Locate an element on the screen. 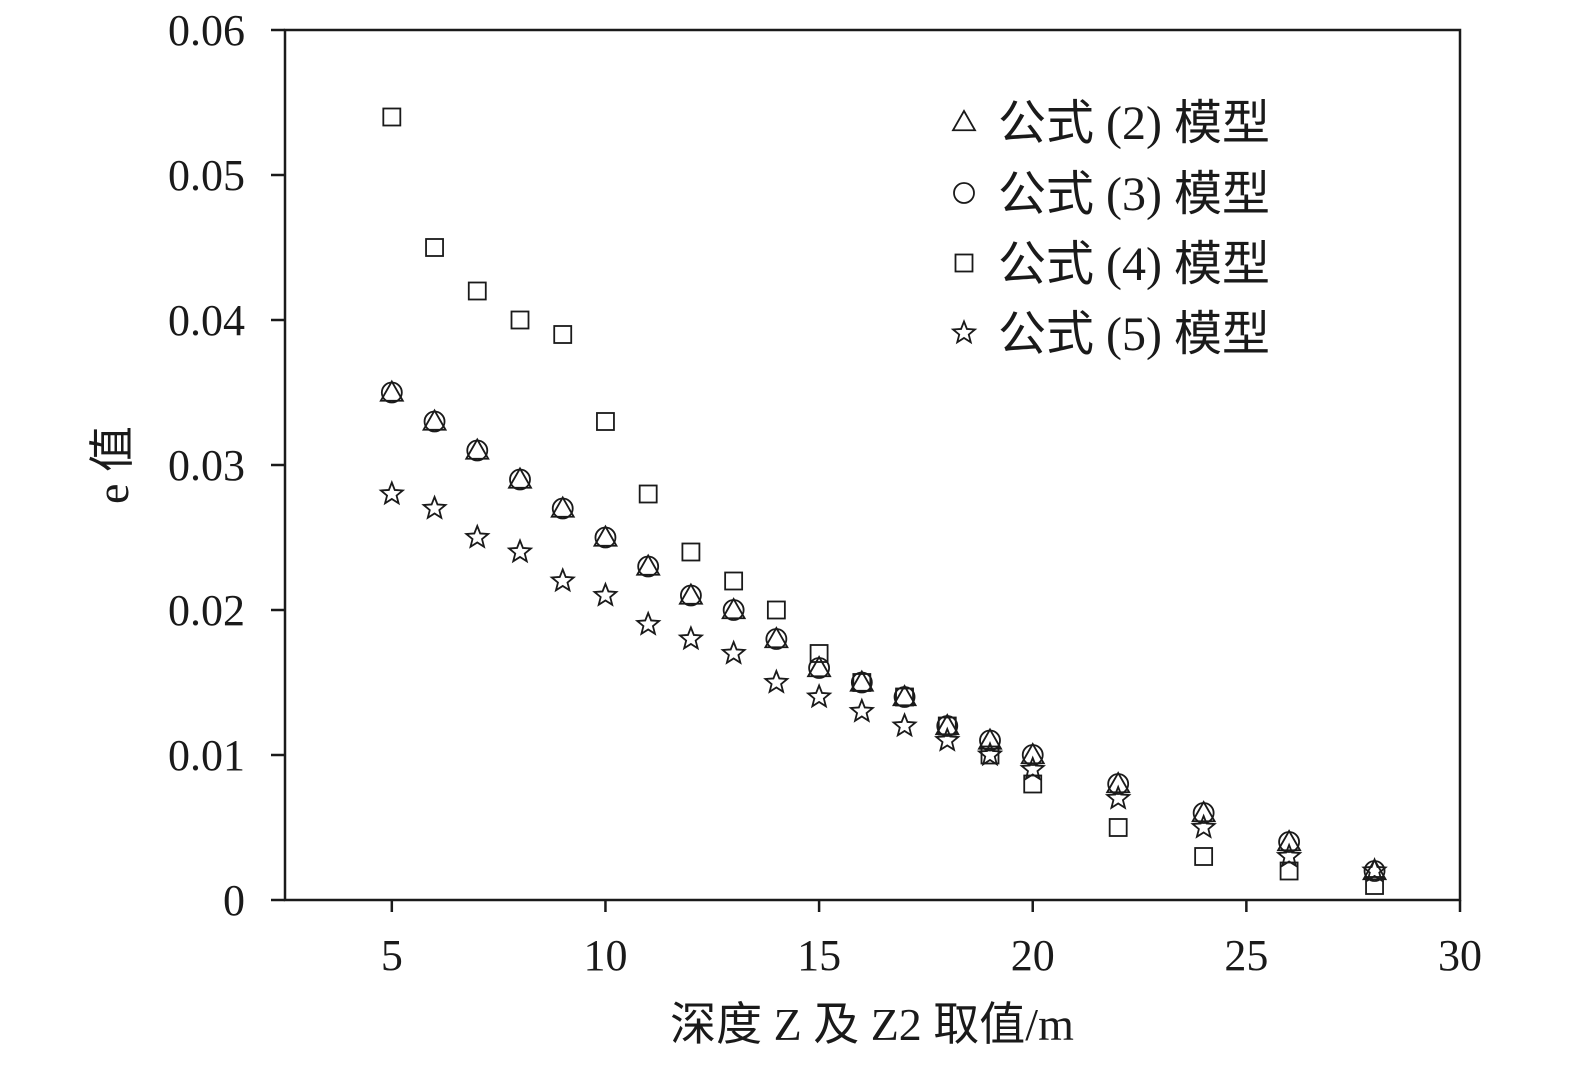 The image size is (1575, 1074). y-tick-label: 0.02 is located at coordinates (206, 610).